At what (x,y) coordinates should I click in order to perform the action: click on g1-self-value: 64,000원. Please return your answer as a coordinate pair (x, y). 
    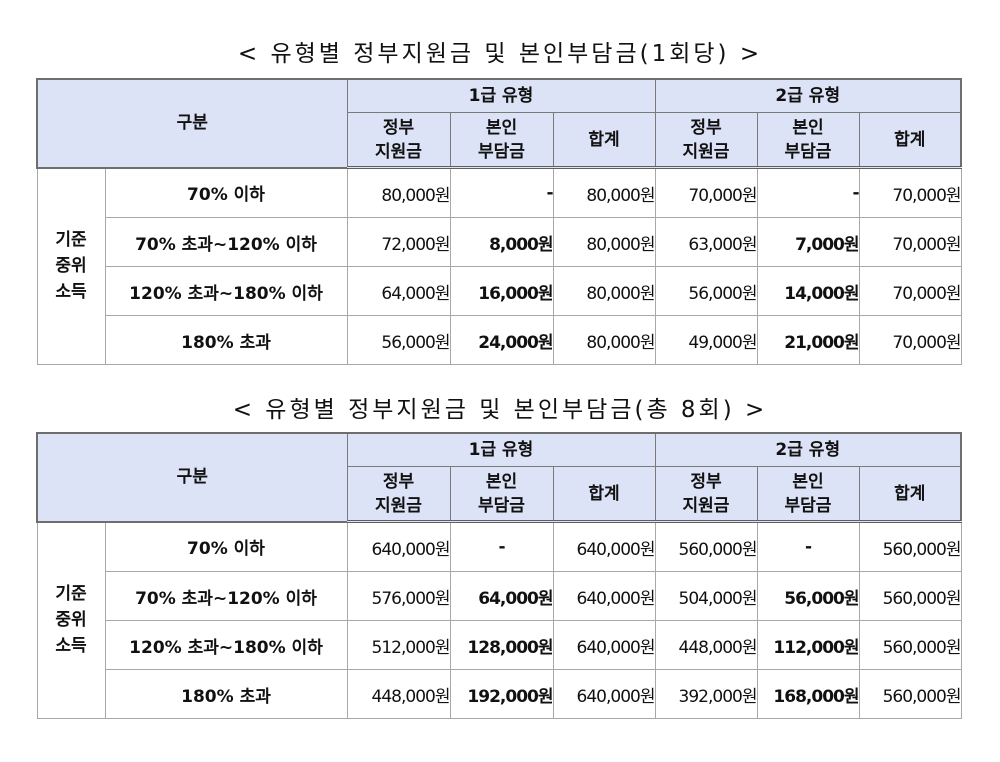
    Looking at the image, I should click on (501, 596).